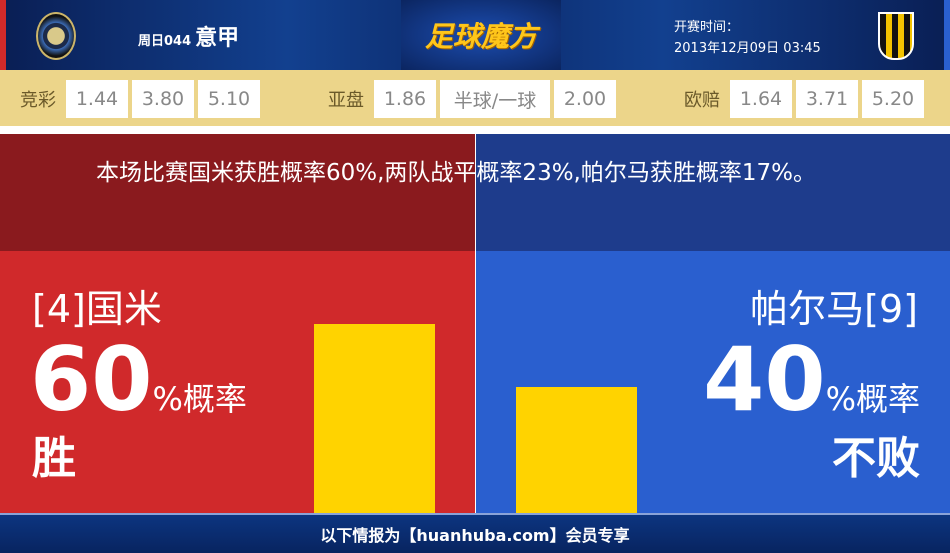 This screenshot has width=950, height=553. Describe the element at coordinates (97, 99) in the screenshot. I see `odds-value: 1.44` at that location.